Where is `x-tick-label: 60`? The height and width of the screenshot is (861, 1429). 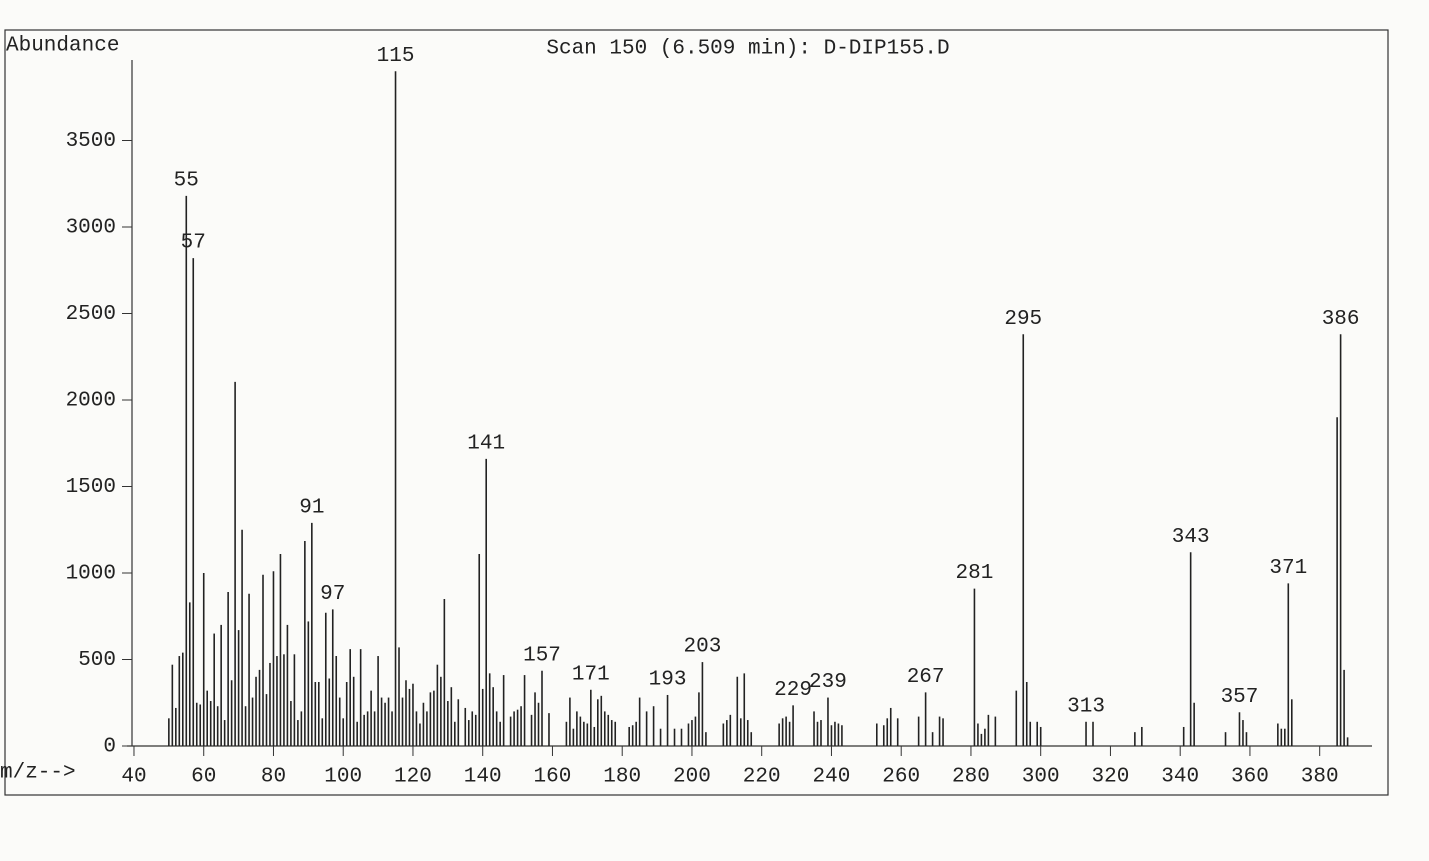
x-tick-label: 60 is located at coordinates (203, 777).